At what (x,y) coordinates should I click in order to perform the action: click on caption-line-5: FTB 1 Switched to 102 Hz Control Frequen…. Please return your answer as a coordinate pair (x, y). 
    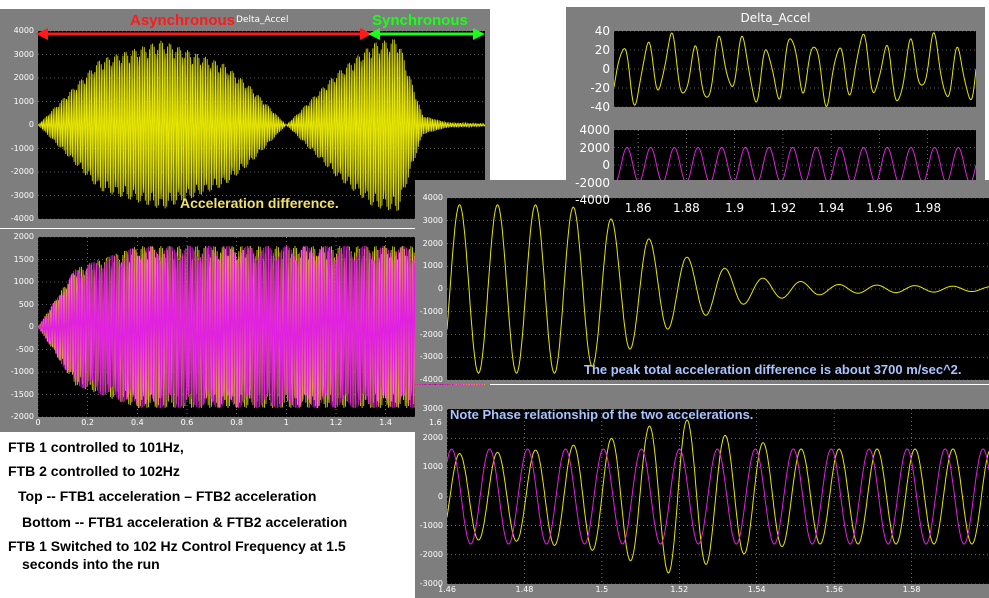
    Looking at the image, I should click on (177, 546).